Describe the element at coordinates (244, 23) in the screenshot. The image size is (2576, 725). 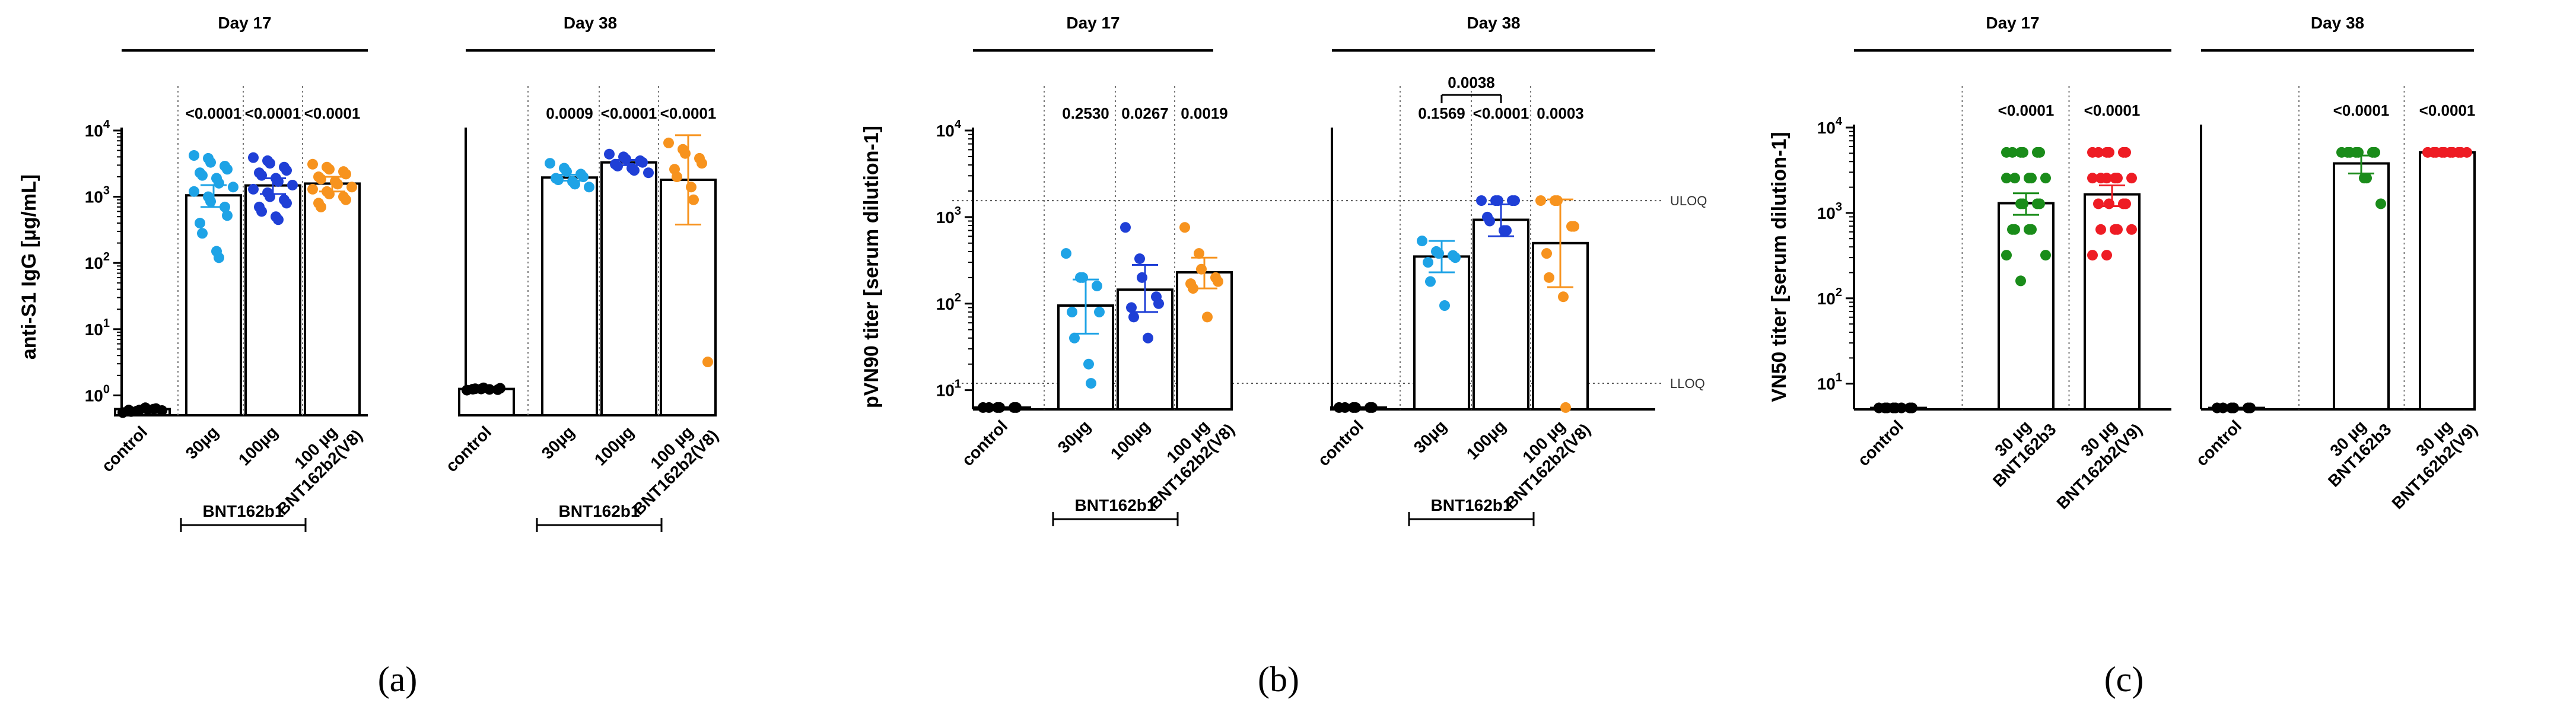
I see `panel0-group0-title: Day 17` at that location.